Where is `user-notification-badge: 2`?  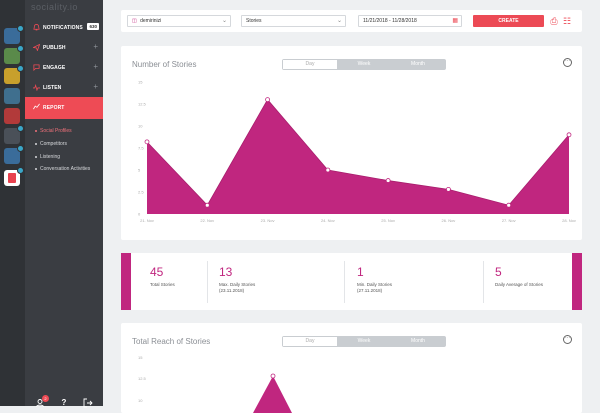
user-notification-badge: 2 is located at coordinates (45, 398).